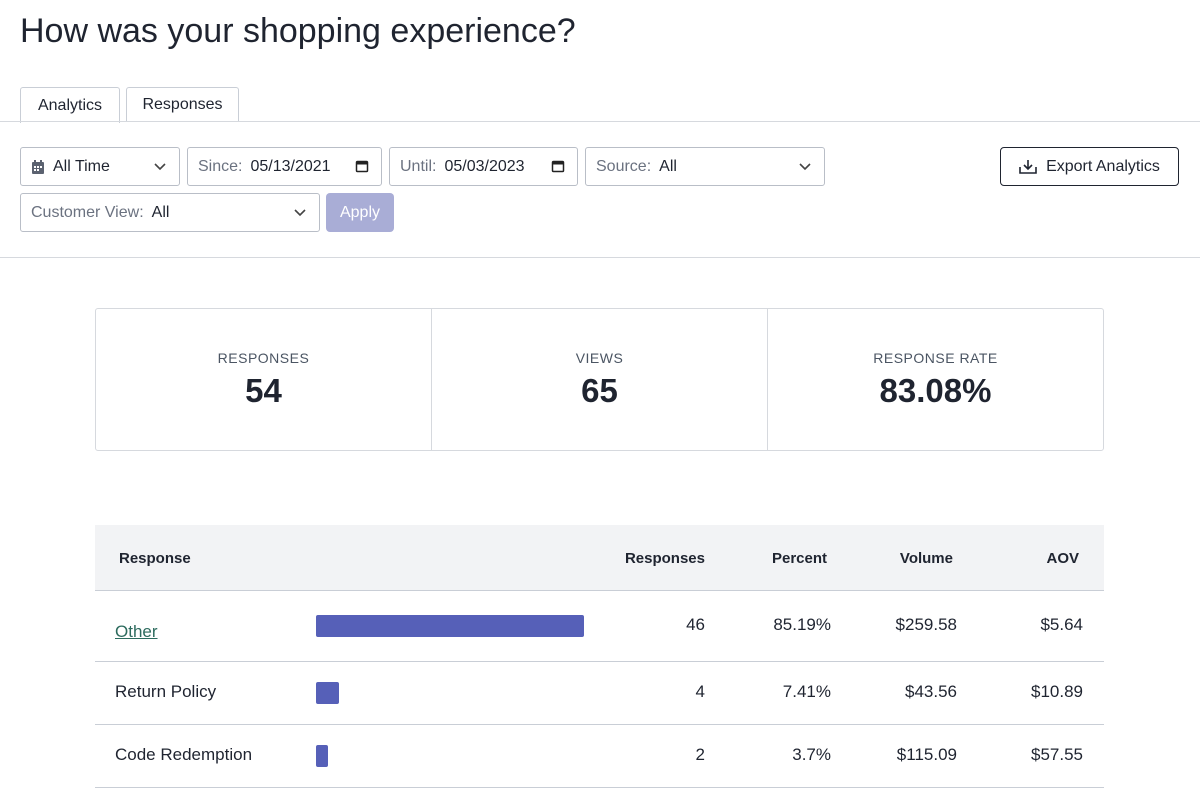 The width and height of the screenshot is (1200, 800). Describe the element at coordinates (935, 357) in the screenshot. I see `stat-label: RESPONSE RATE` at that location.